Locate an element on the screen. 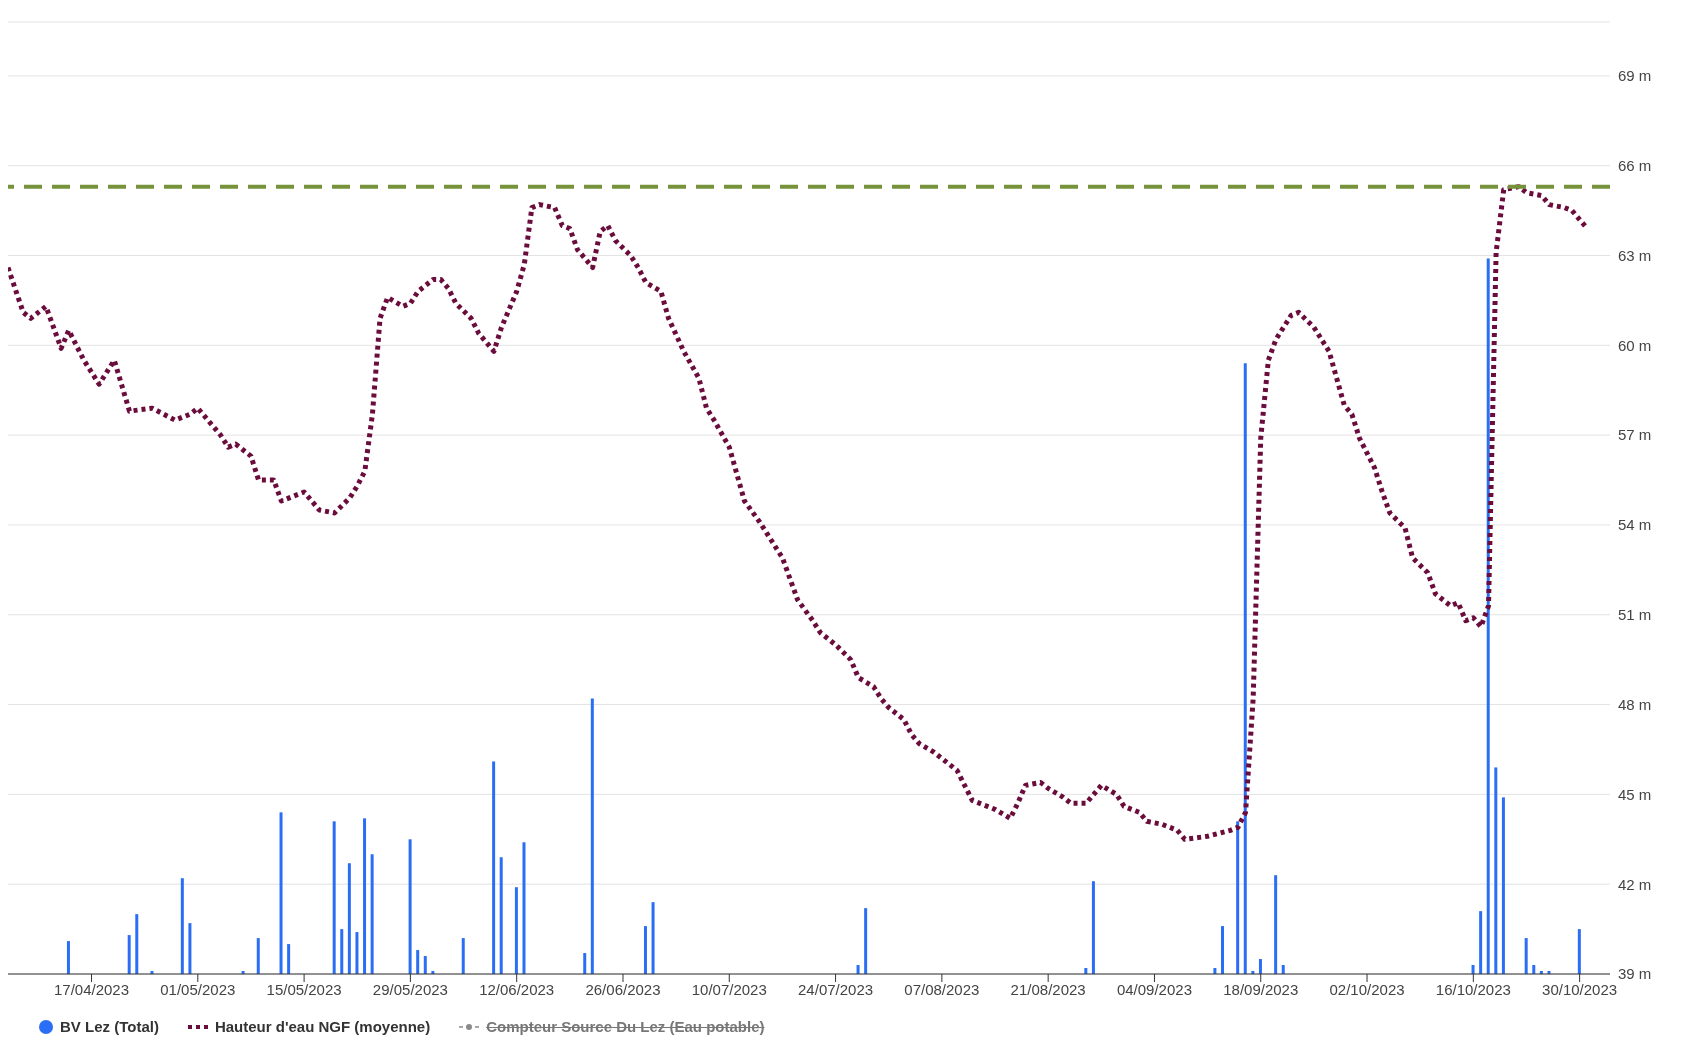 The width and height of the screenshot is (1690, 1053). x-tick-label: 04/09/2023 is located at coordinates (1154, 989).